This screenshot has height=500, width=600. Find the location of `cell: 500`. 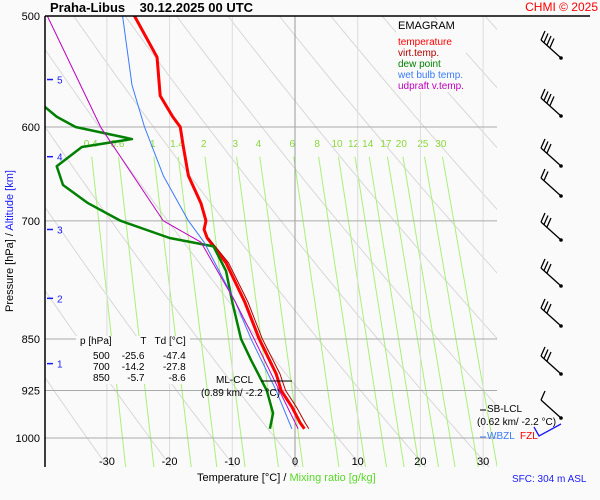

cell: 500 is located at coordinates (101, 356).